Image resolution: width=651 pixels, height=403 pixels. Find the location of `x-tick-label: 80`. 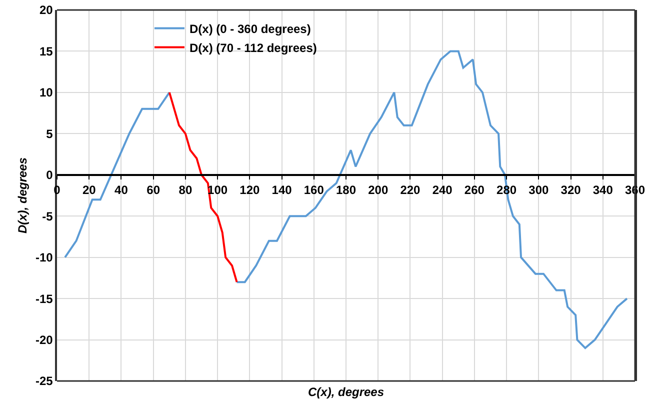

x-tick-label: 80 is located at coordinates (185, 190).